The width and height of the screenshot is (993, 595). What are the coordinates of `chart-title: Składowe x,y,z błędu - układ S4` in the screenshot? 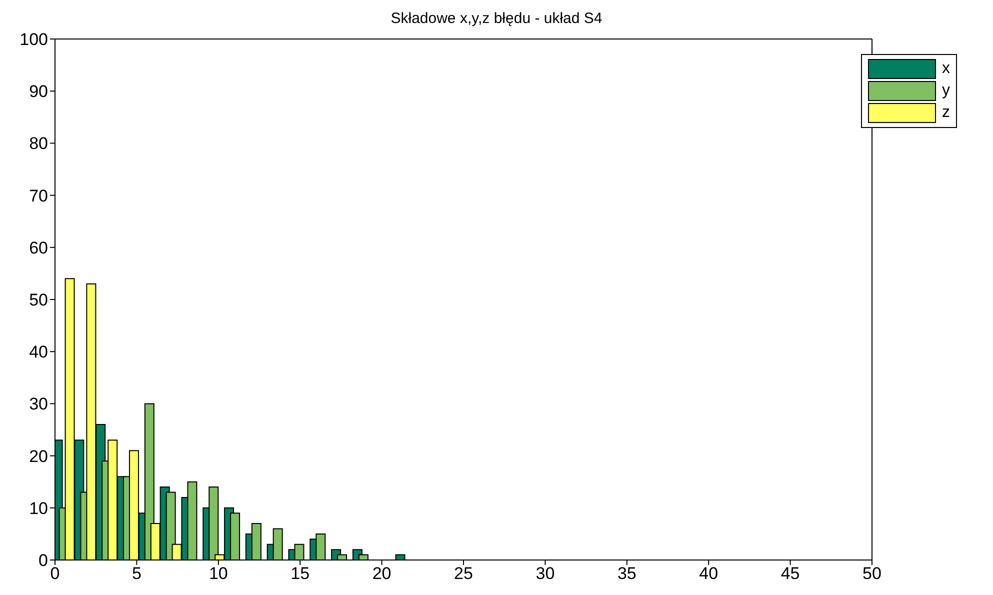 It's located at (497, 19).